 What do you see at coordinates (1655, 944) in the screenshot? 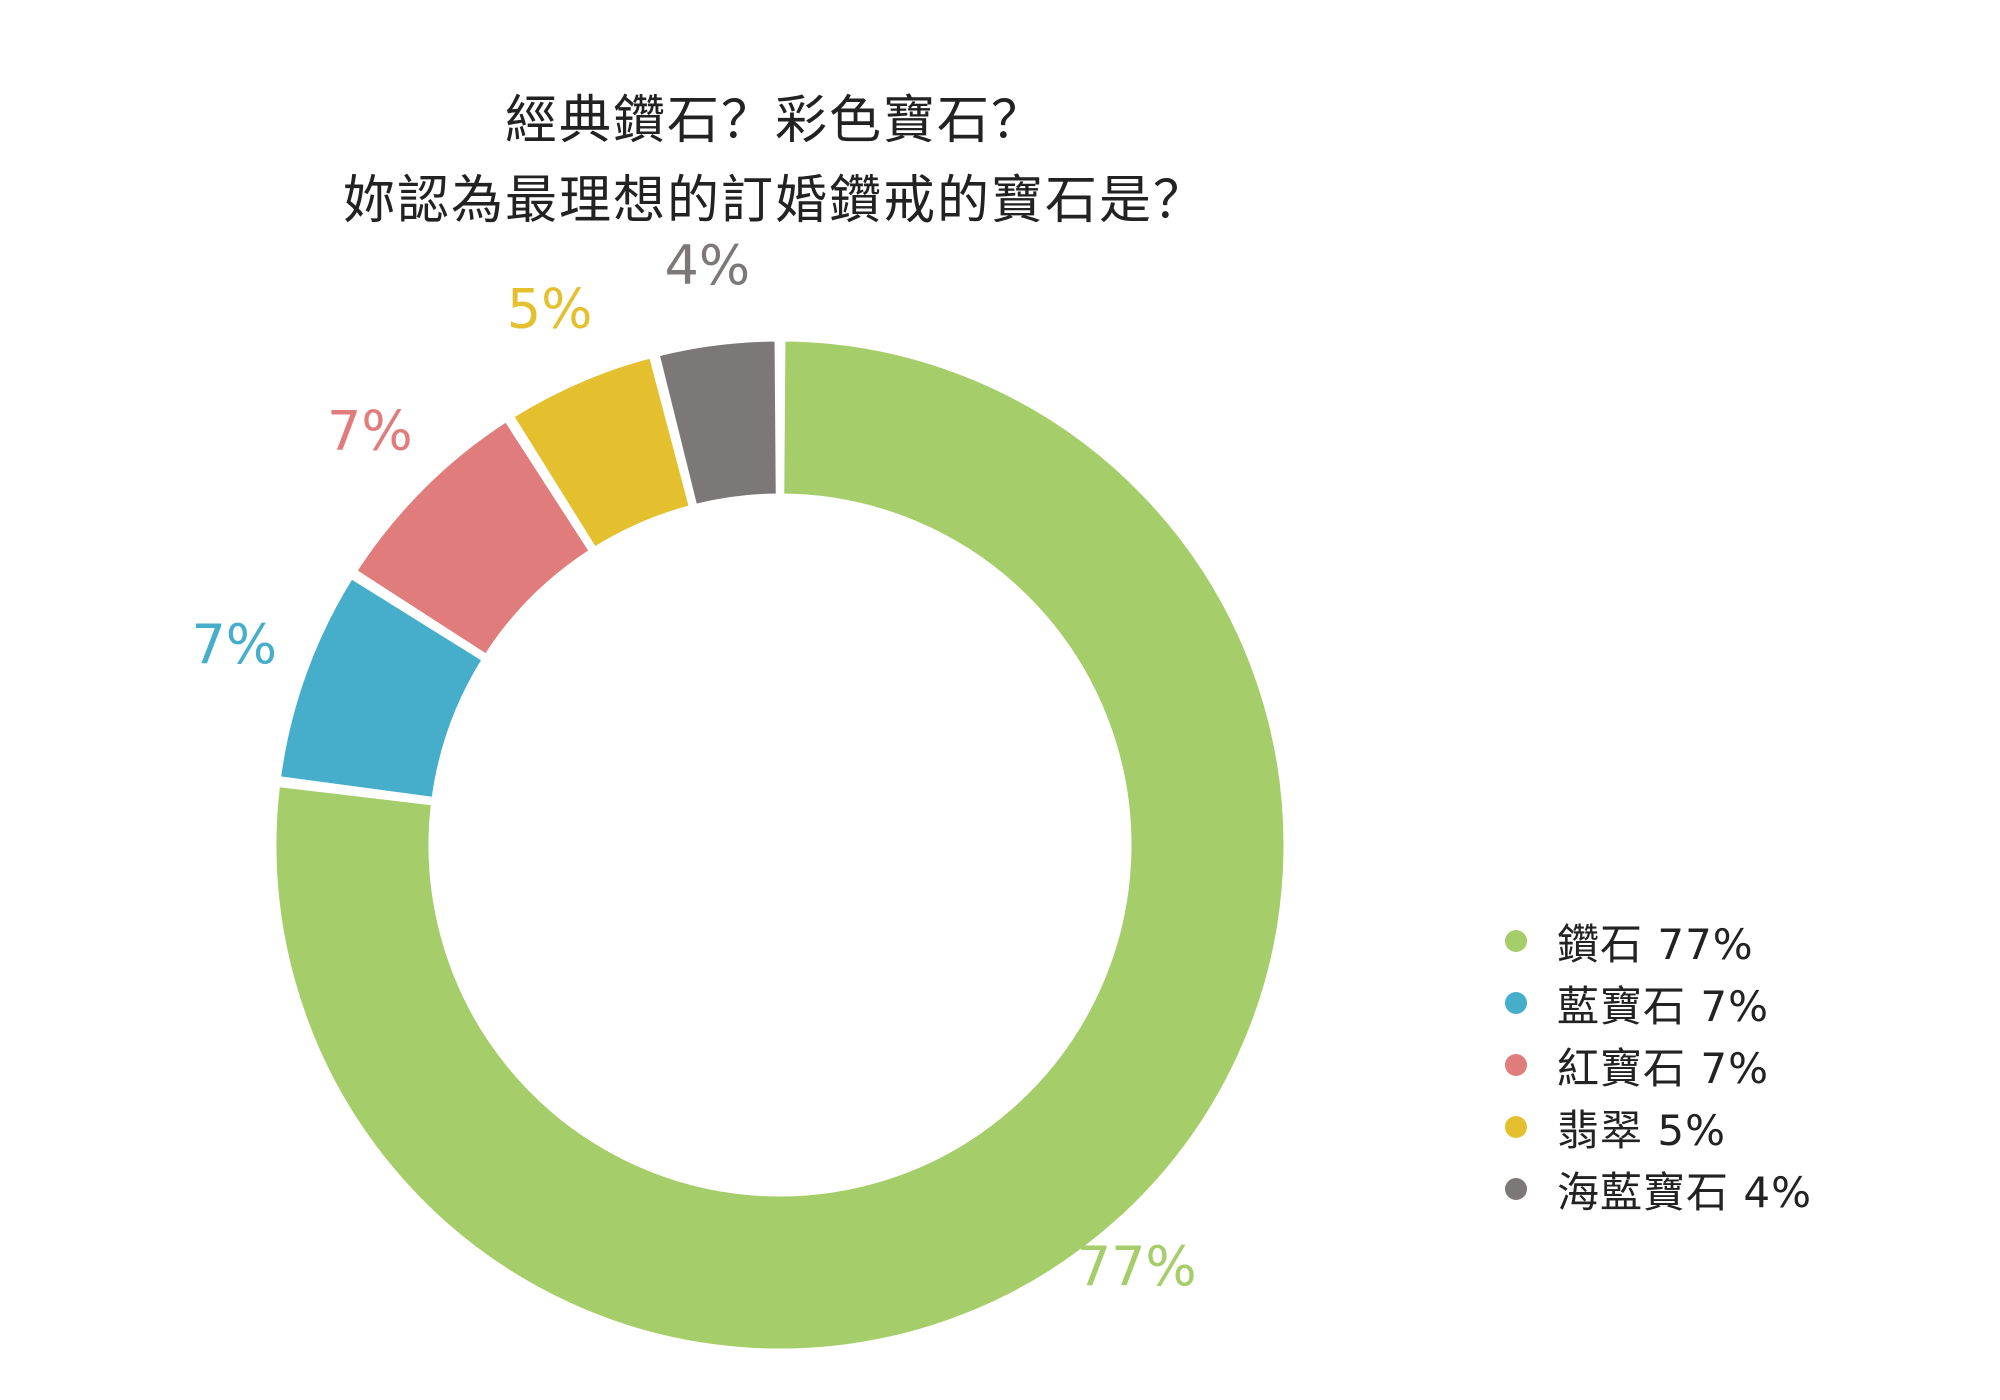
I see `legend-item-label: 鑽石 77%` at bounding box center [1655, 944].